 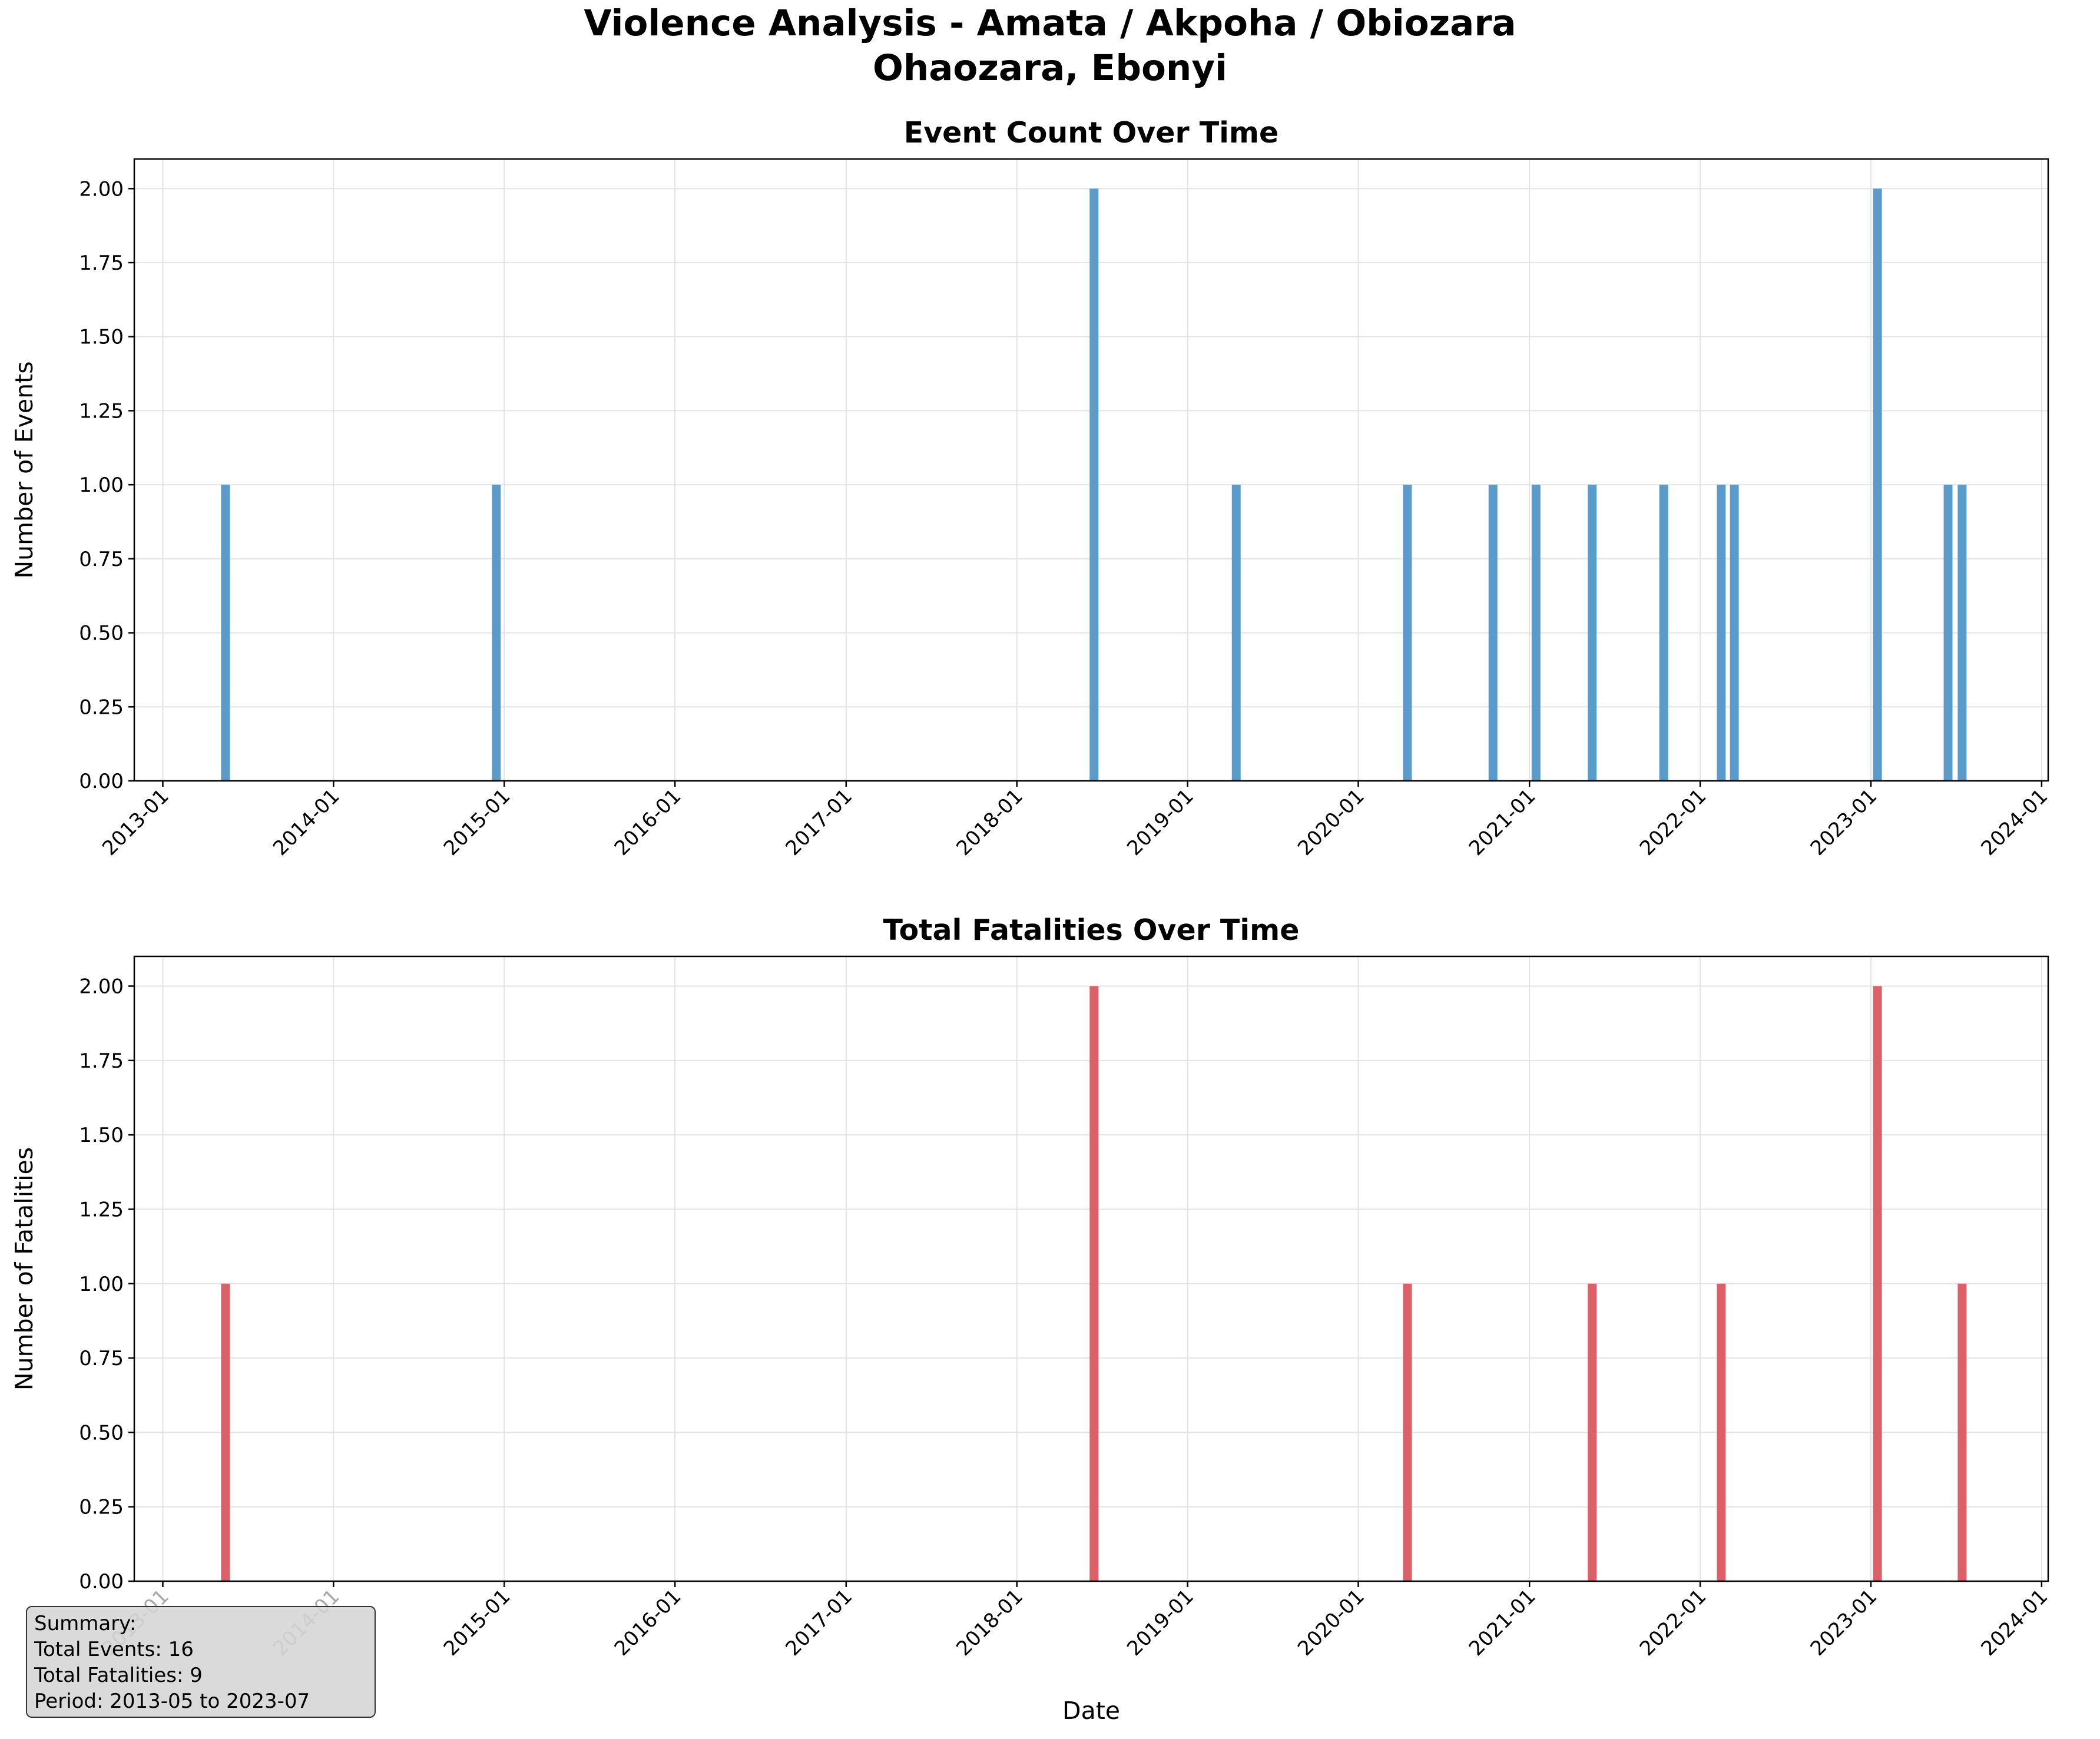 I want to click on x-tick-label: 2013-01, so click(x=136, y=822).